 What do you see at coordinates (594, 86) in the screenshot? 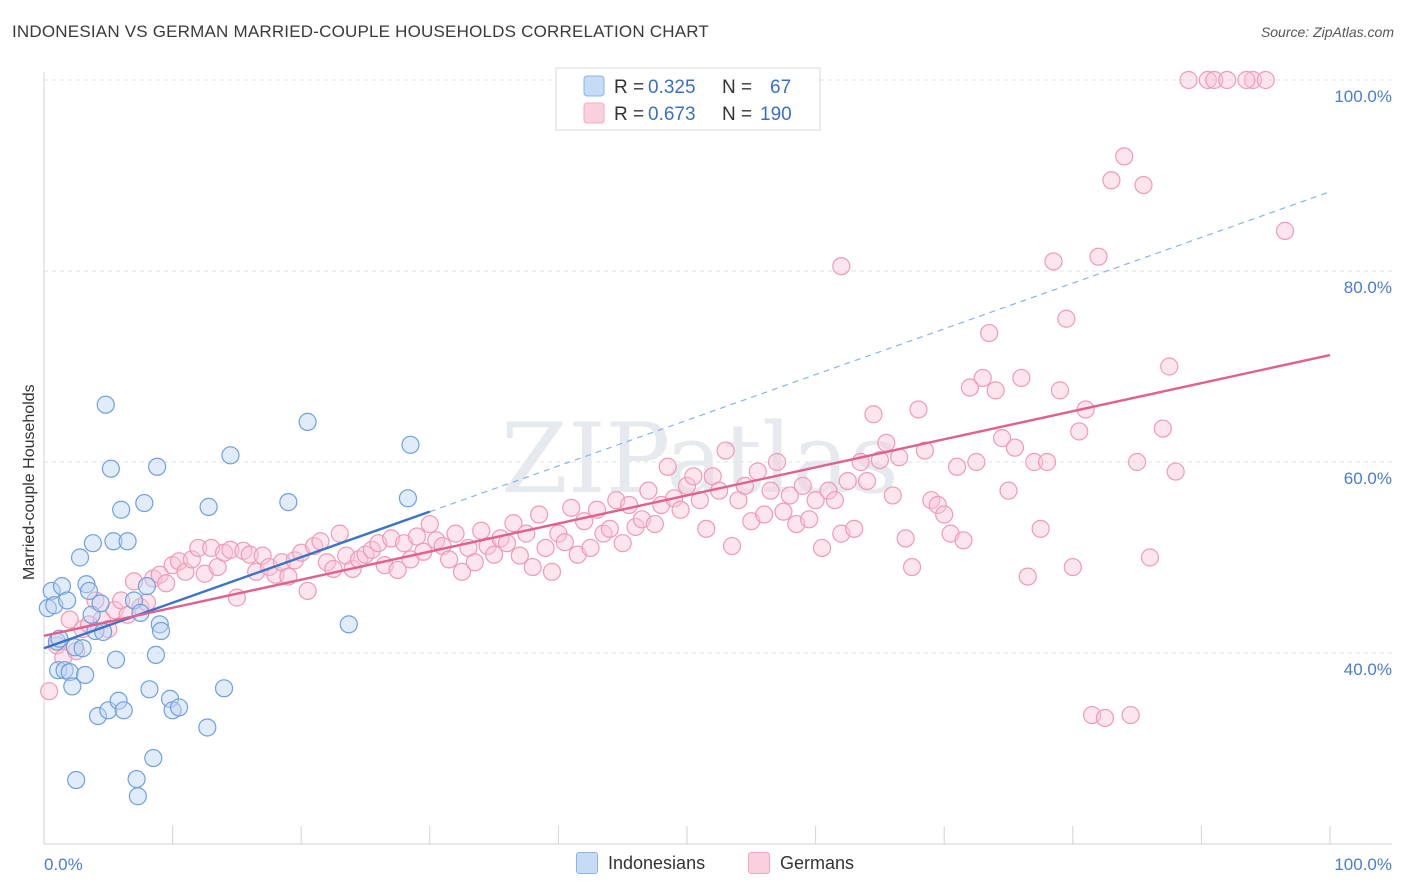
I see `legend-swatch-indonesians` at bounding box center [594, 86].